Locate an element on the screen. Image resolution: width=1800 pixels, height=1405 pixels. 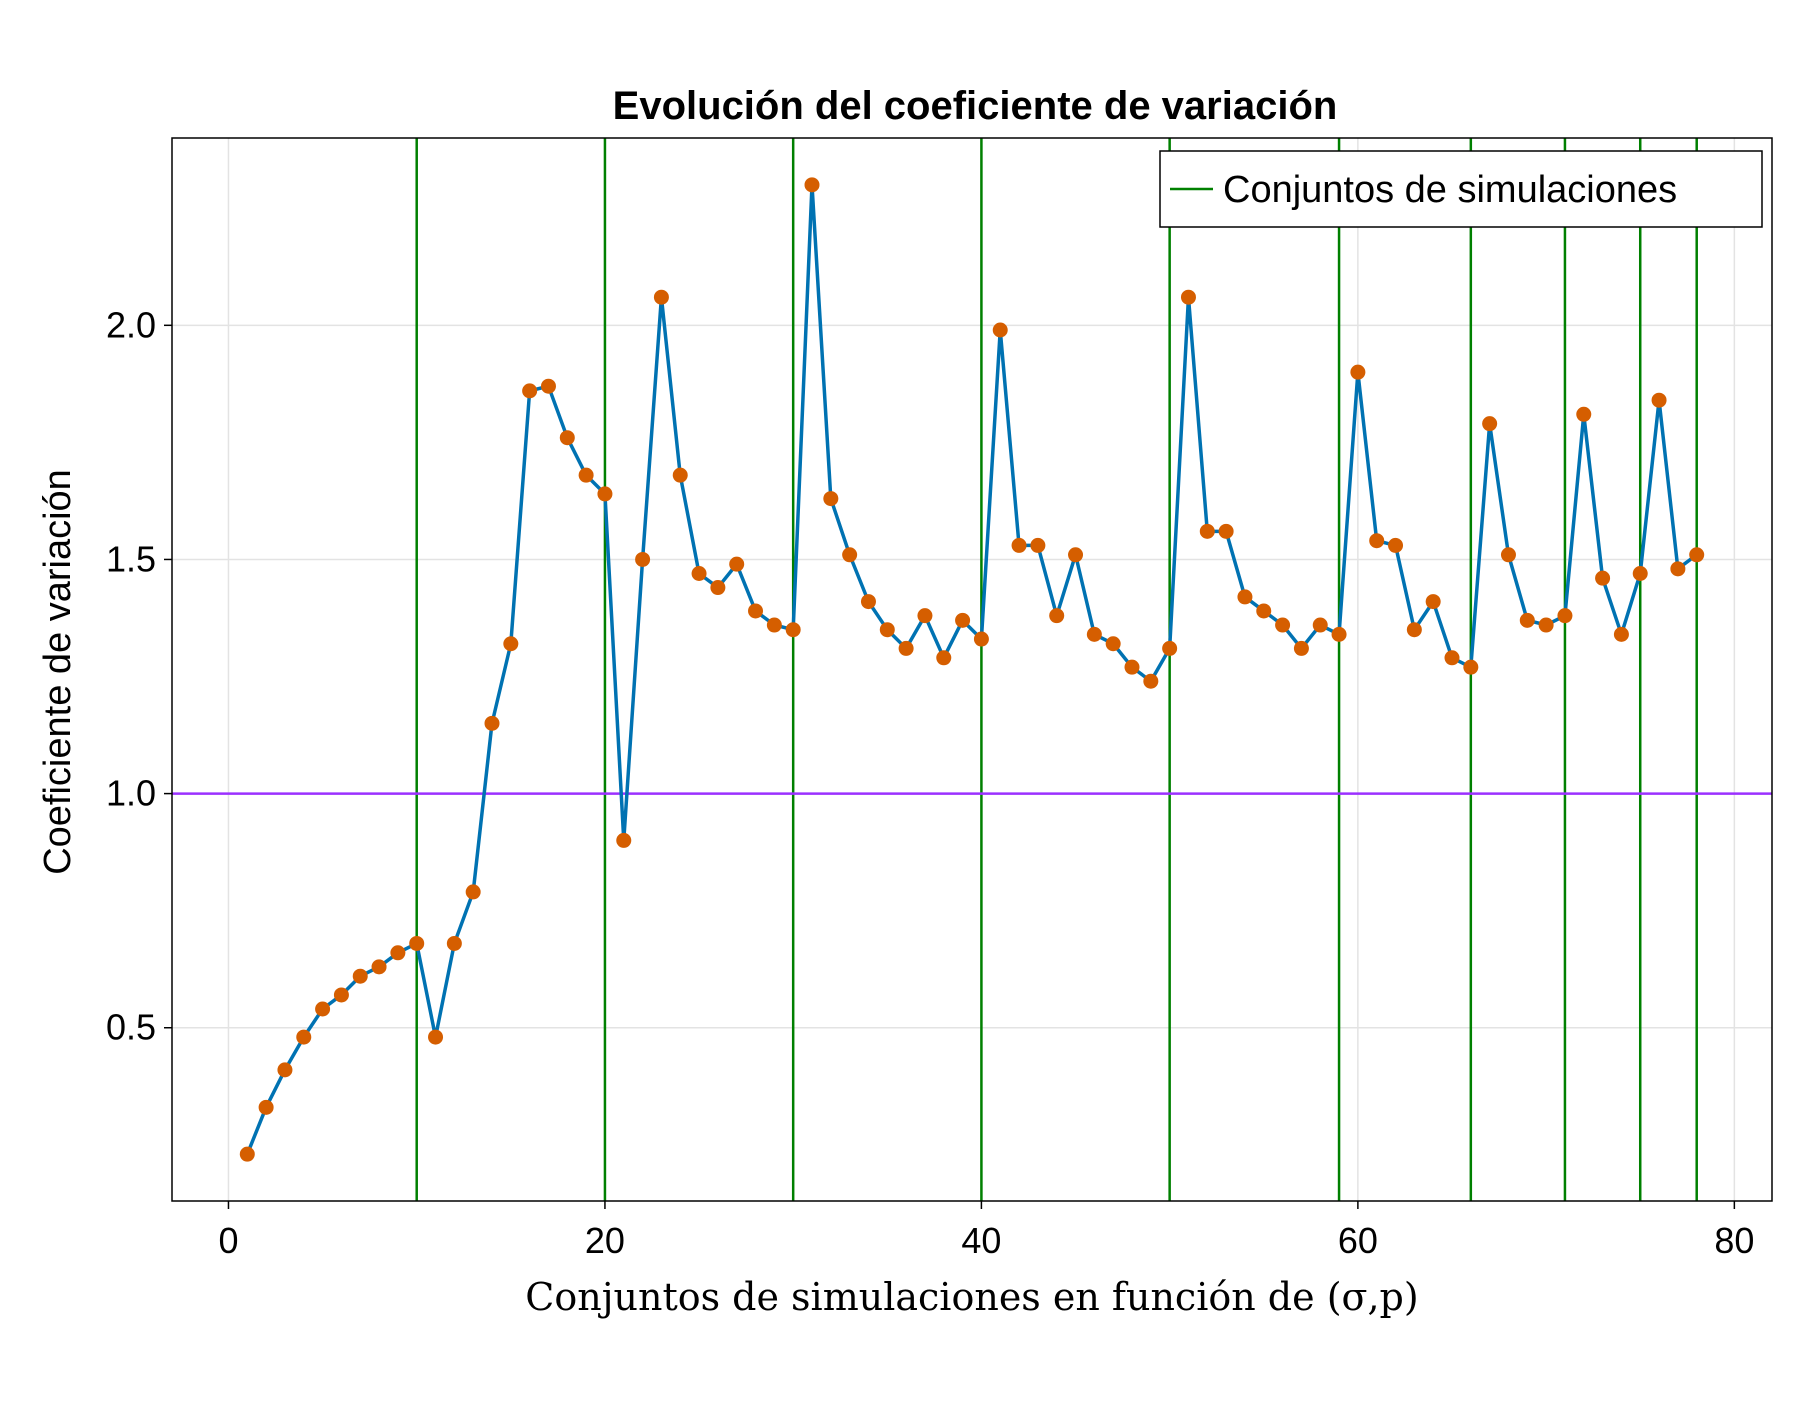
legend-label: Conjuntos de simulaciones is located at coordinates (1450, 190).